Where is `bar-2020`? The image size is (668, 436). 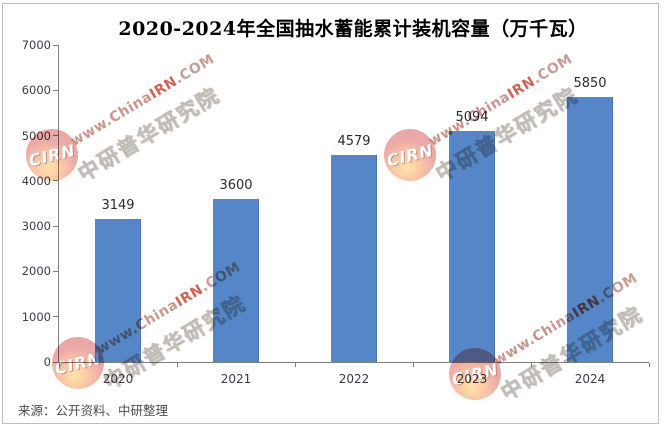
bar-2020 is located at coordinates (118, 290).